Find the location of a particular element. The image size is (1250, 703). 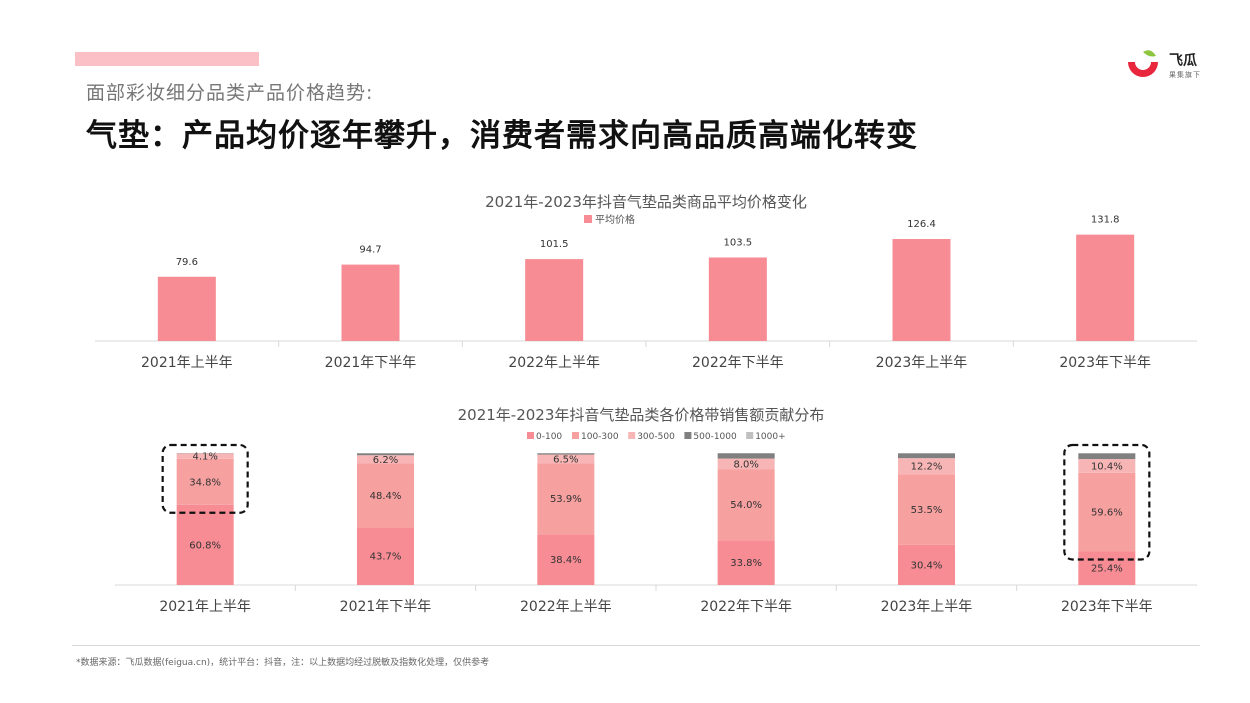

page-subtitle: 面部彩妆细分品类产品价格趋势: is located at coordinates (230, 93).